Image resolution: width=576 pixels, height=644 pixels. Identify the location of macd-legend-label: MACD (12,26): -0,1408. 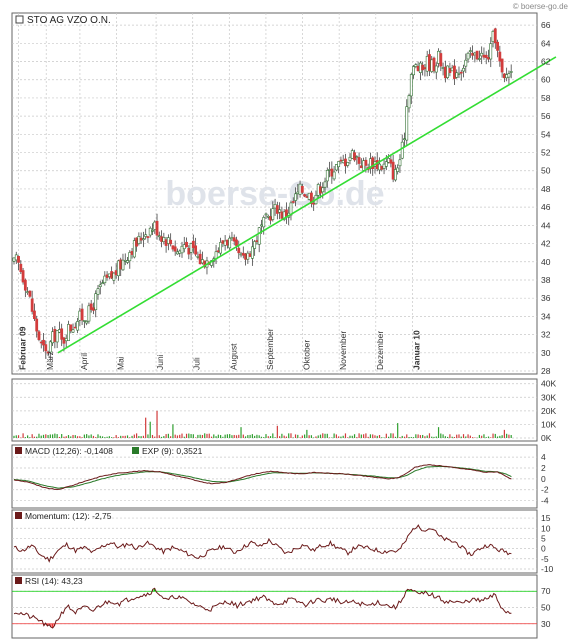
(69, 451).